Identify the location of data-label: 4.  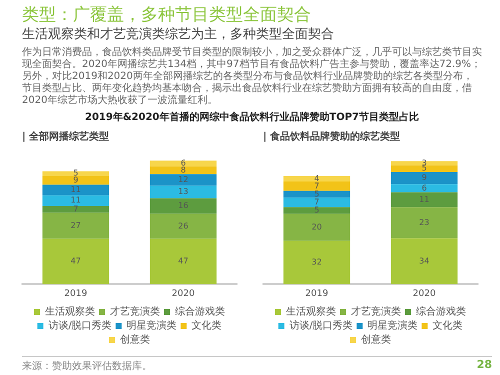
(317, 178).